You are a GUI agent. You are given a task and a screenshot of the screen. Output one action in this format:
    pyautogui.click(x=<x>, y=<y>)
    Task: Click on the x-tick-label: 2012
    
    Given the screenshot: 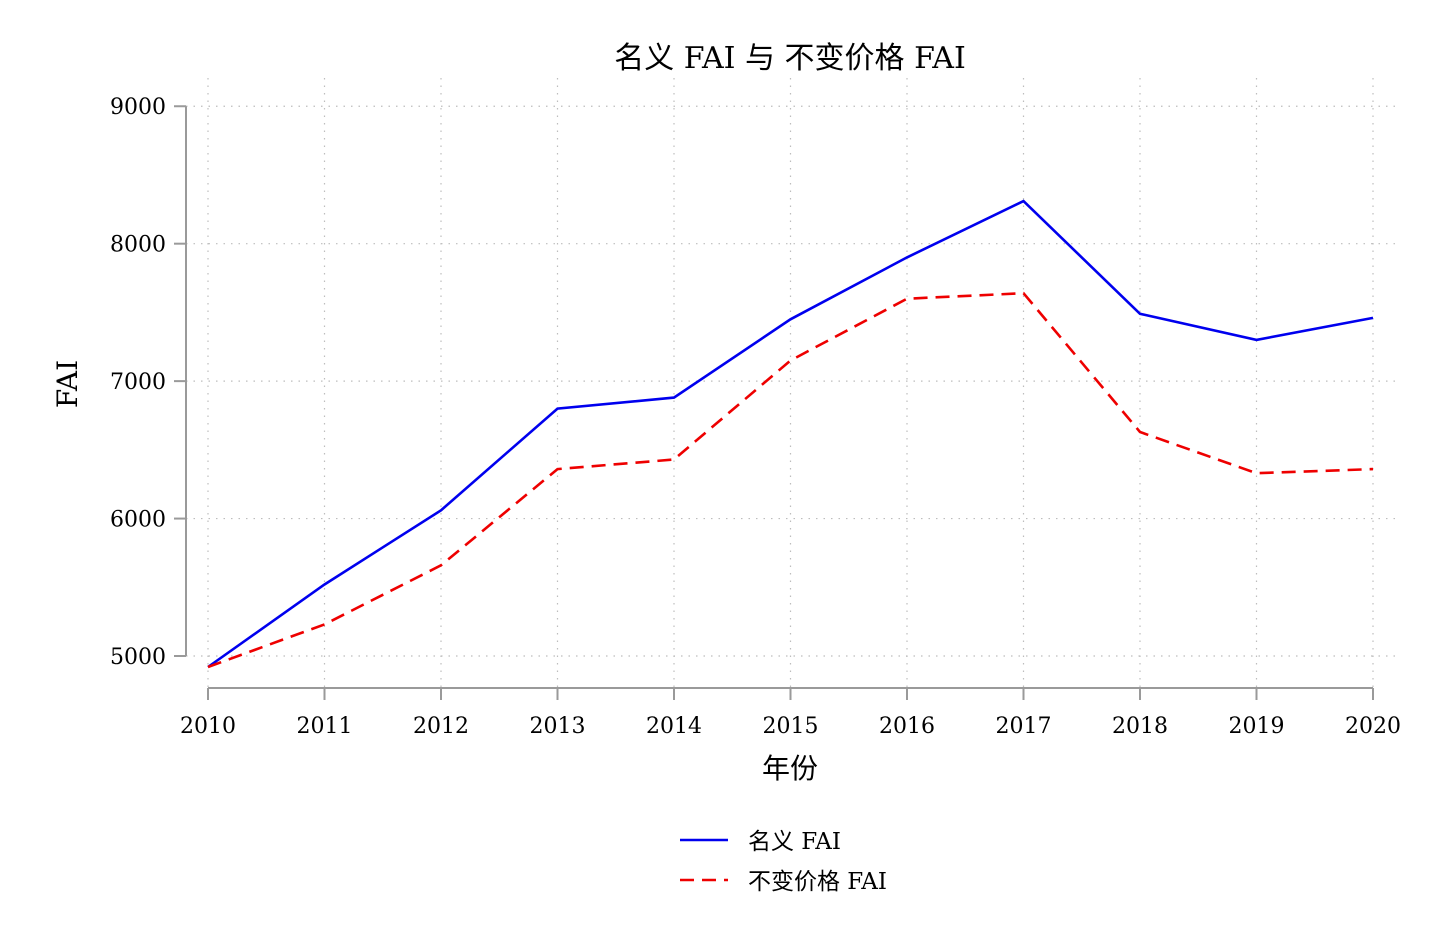 What is the action you would take?
    pyautogui.click(x=441, y=726)
    